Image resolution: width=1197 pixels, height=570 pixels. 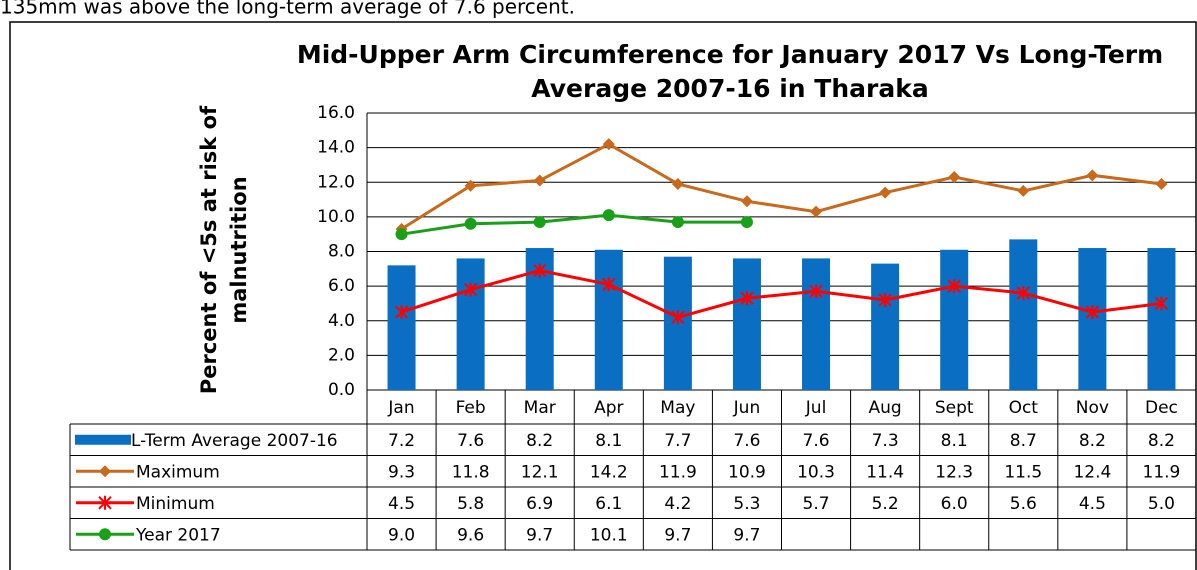 What do you see at coordinates (540, 408) in the screenshot?
I see `x-tick-label: Mar` at bounding box center [540, 408].